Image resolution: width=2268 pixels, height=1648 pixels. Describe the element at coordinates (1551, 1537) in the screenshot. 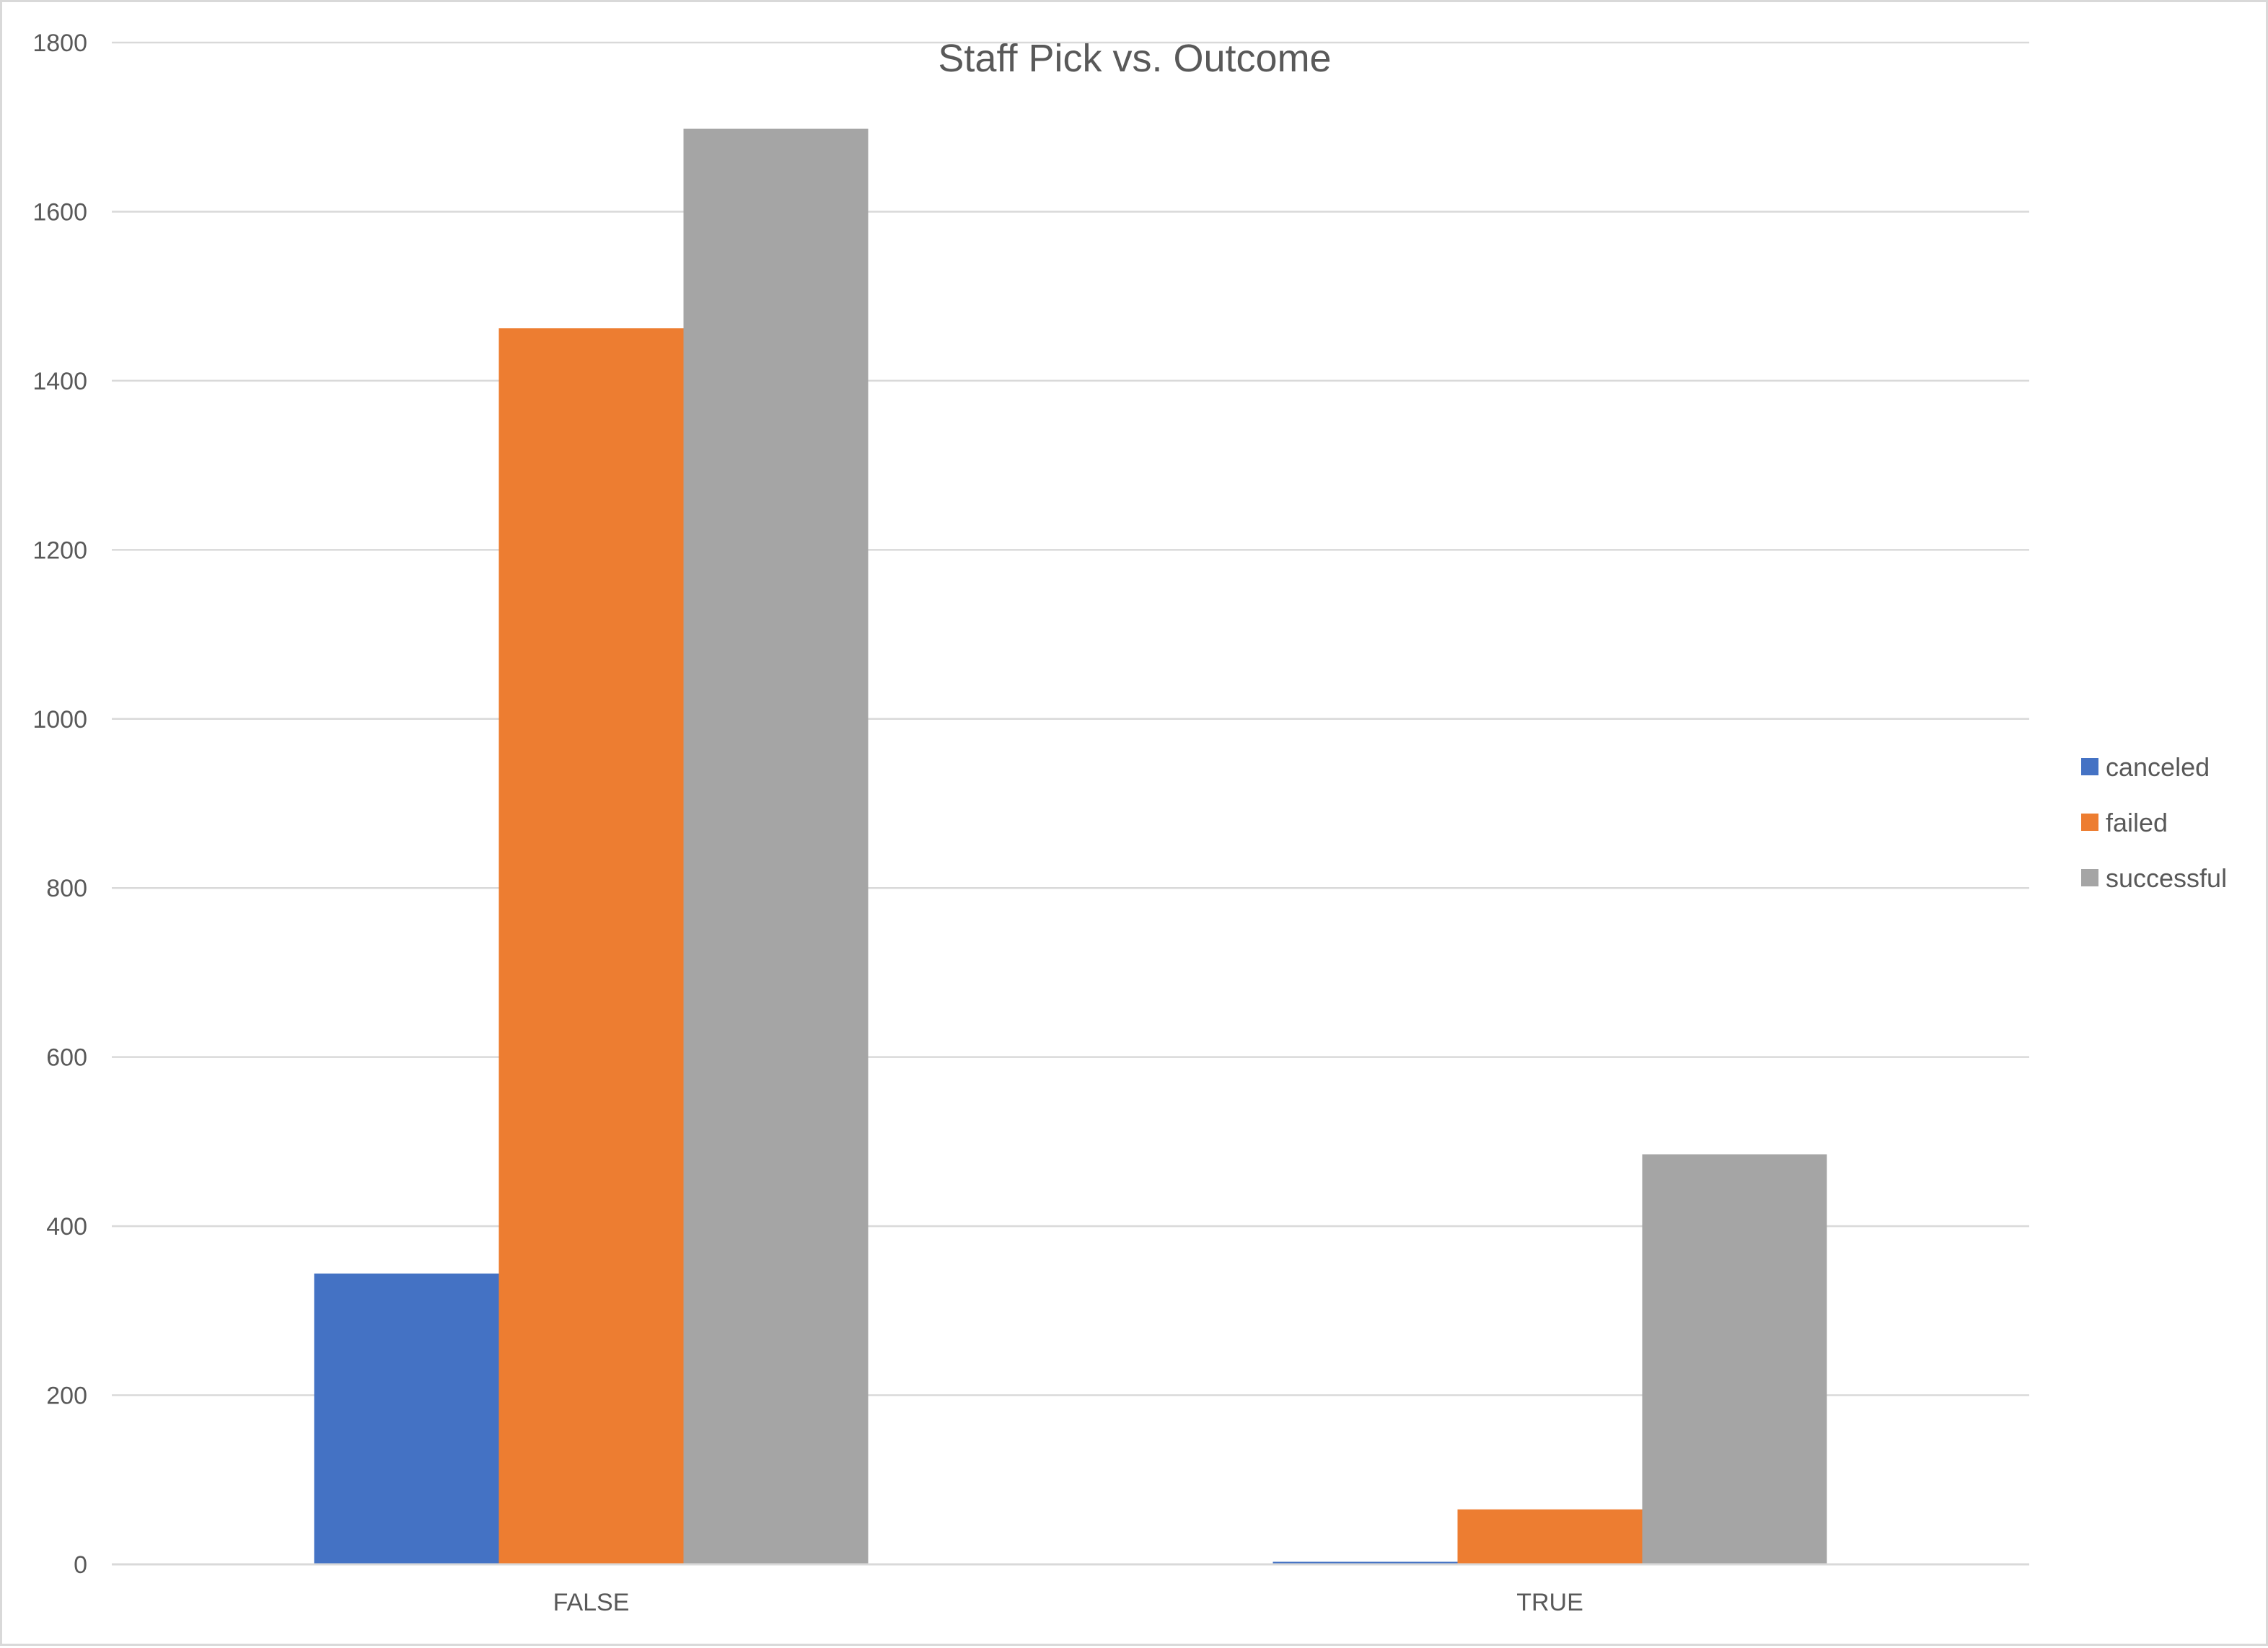

I see `bar-failed-true` at that location.